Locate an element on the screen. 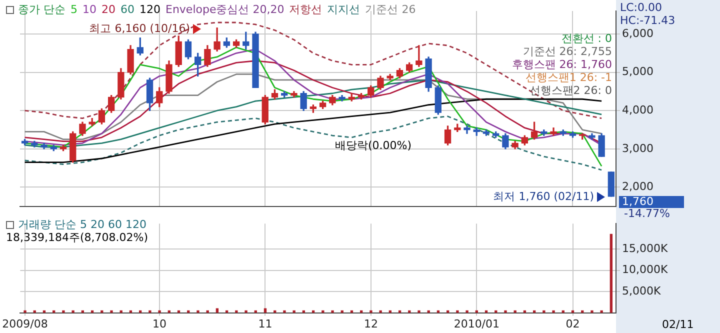  annotation: 최저 1,760 (02/11) is located at coordinates (543, 196).